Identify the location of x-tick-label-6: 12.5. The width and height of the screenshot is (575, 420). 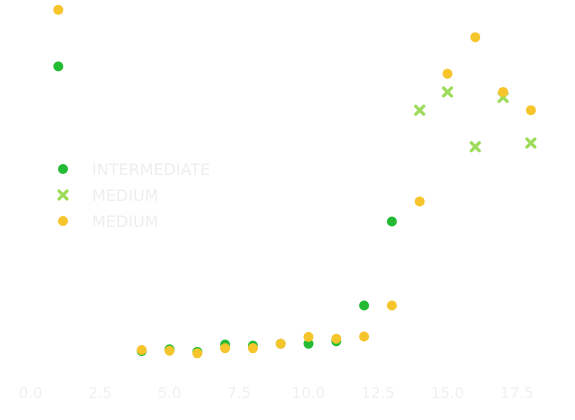
(377, 393).